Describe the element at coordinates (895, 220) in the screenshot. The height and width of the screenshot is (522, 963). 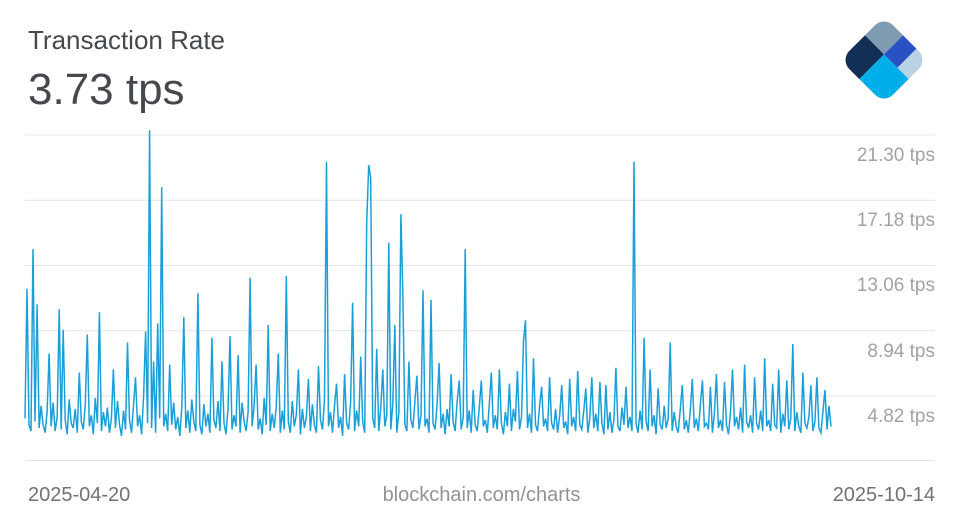
I see `y-axis-tick-label: 17.18 tps` at that location.